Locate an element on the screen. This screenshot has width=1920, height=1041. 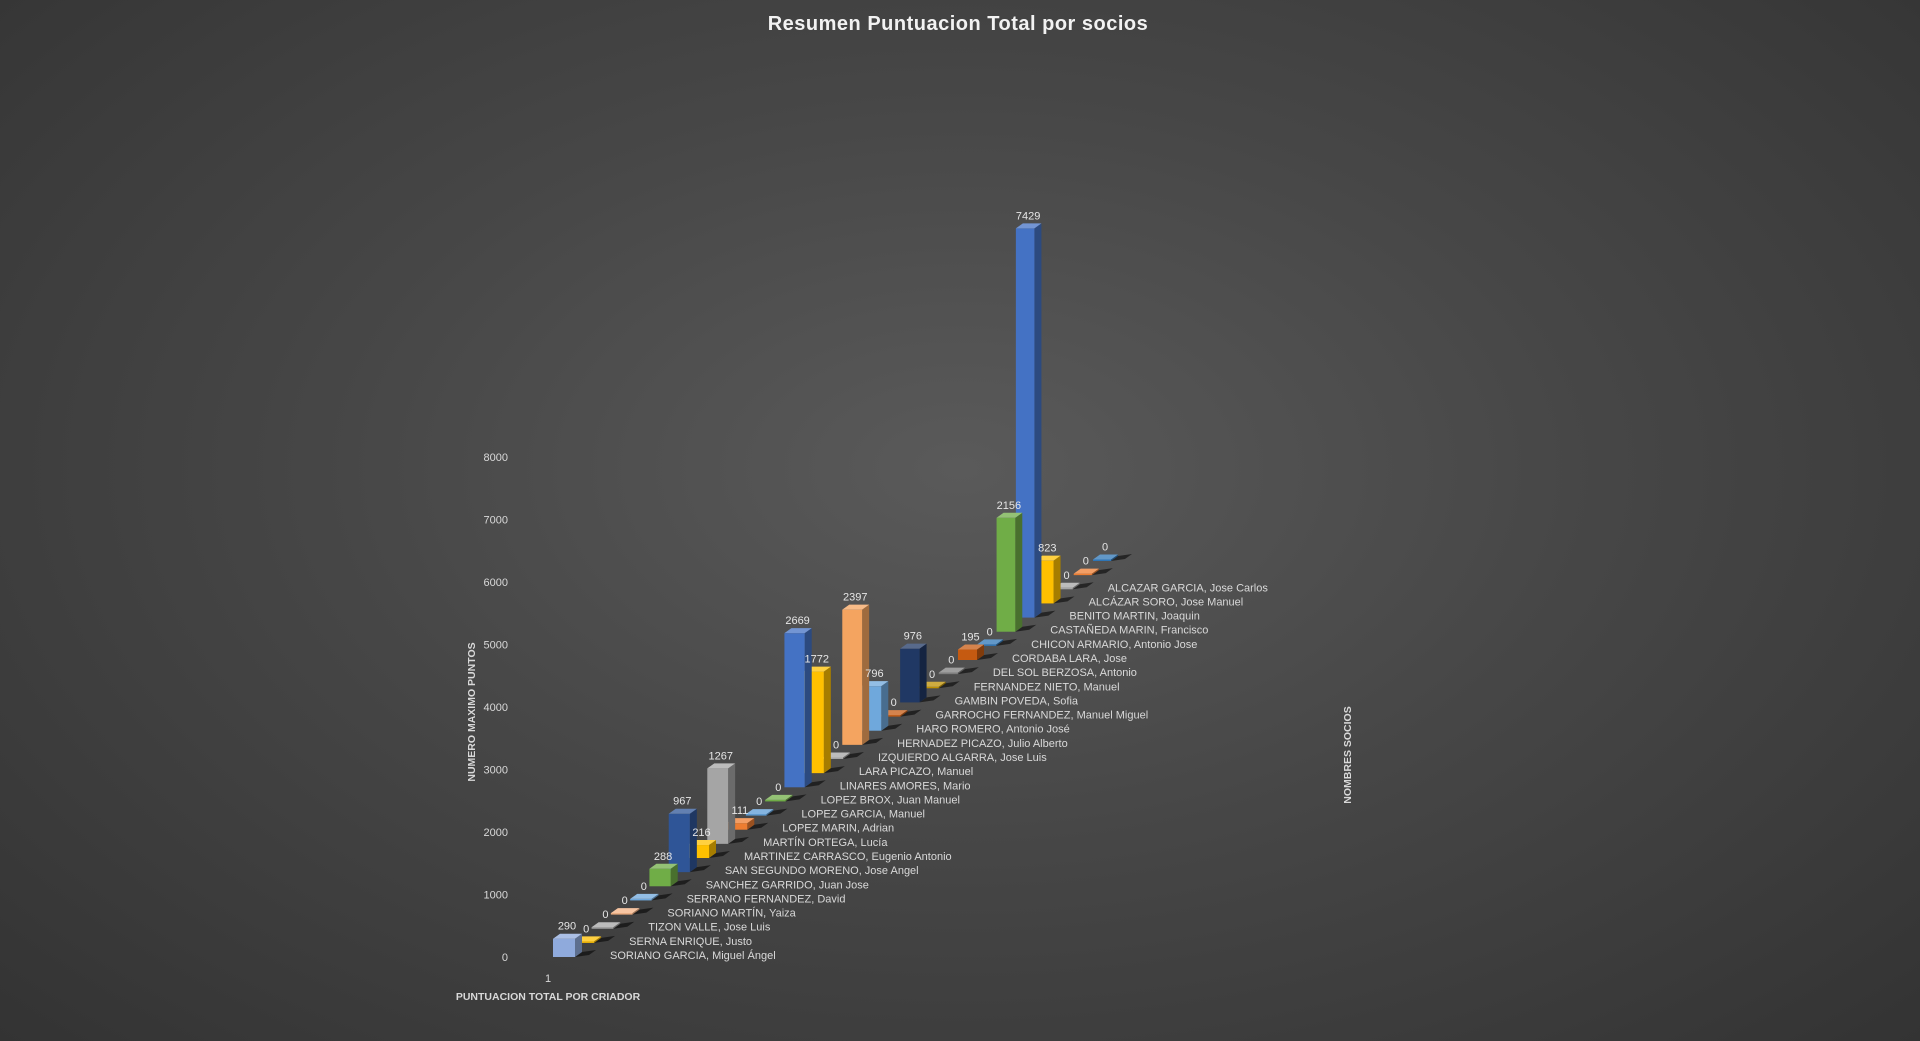
y-tick-label: 3000 is located at coordinates (496, 771).